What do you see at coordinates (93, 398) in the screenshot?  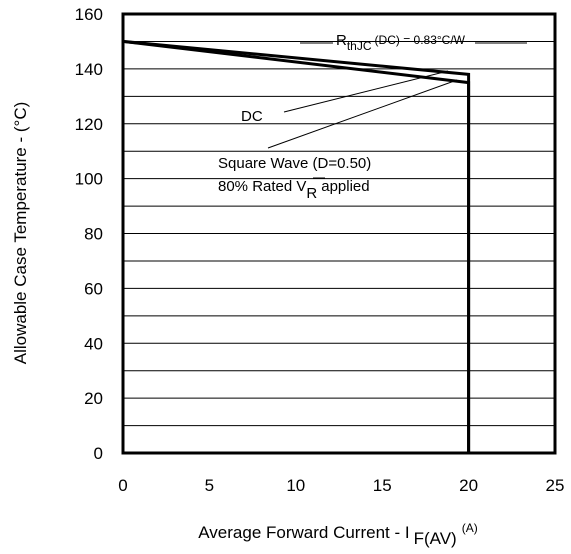 I see `y-tick-label: 20` at bounding box center [93, 398].